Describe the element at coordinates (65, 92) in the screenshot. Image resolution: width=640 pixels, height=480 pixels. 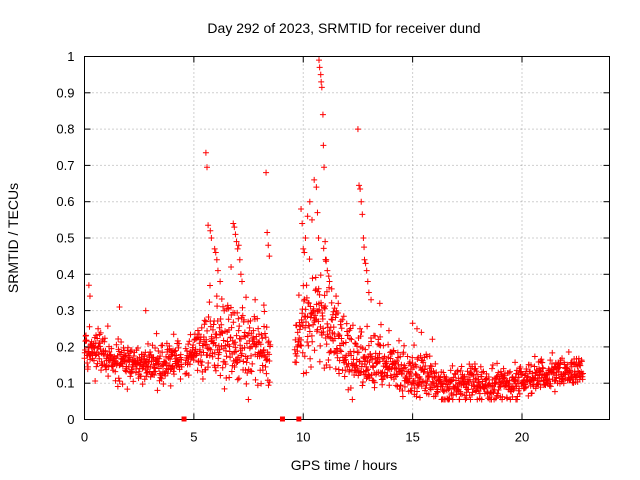
I see `y-tick-label: 0.9` at that location.